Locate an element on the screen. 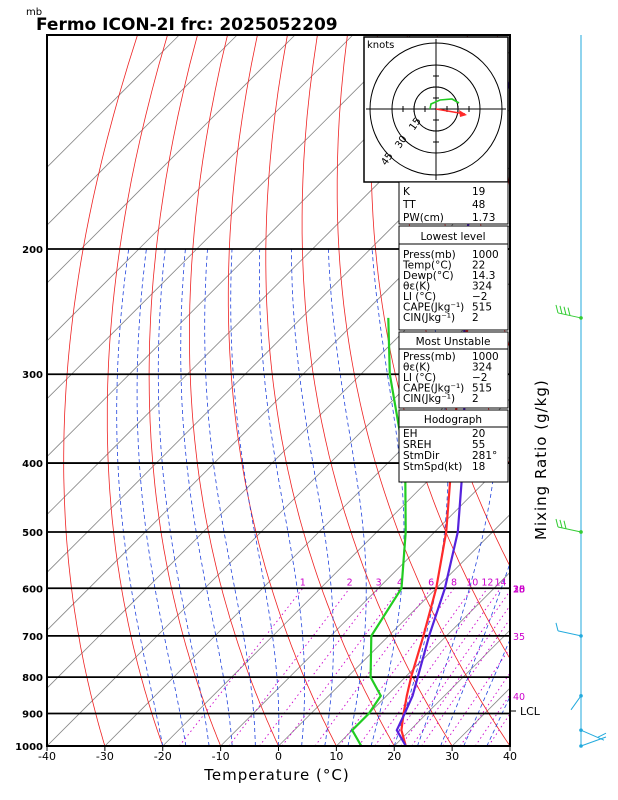 The width and height of the screenshot is (618, 800). storm-motion-arrowhead is located at coordinates (463, 113).